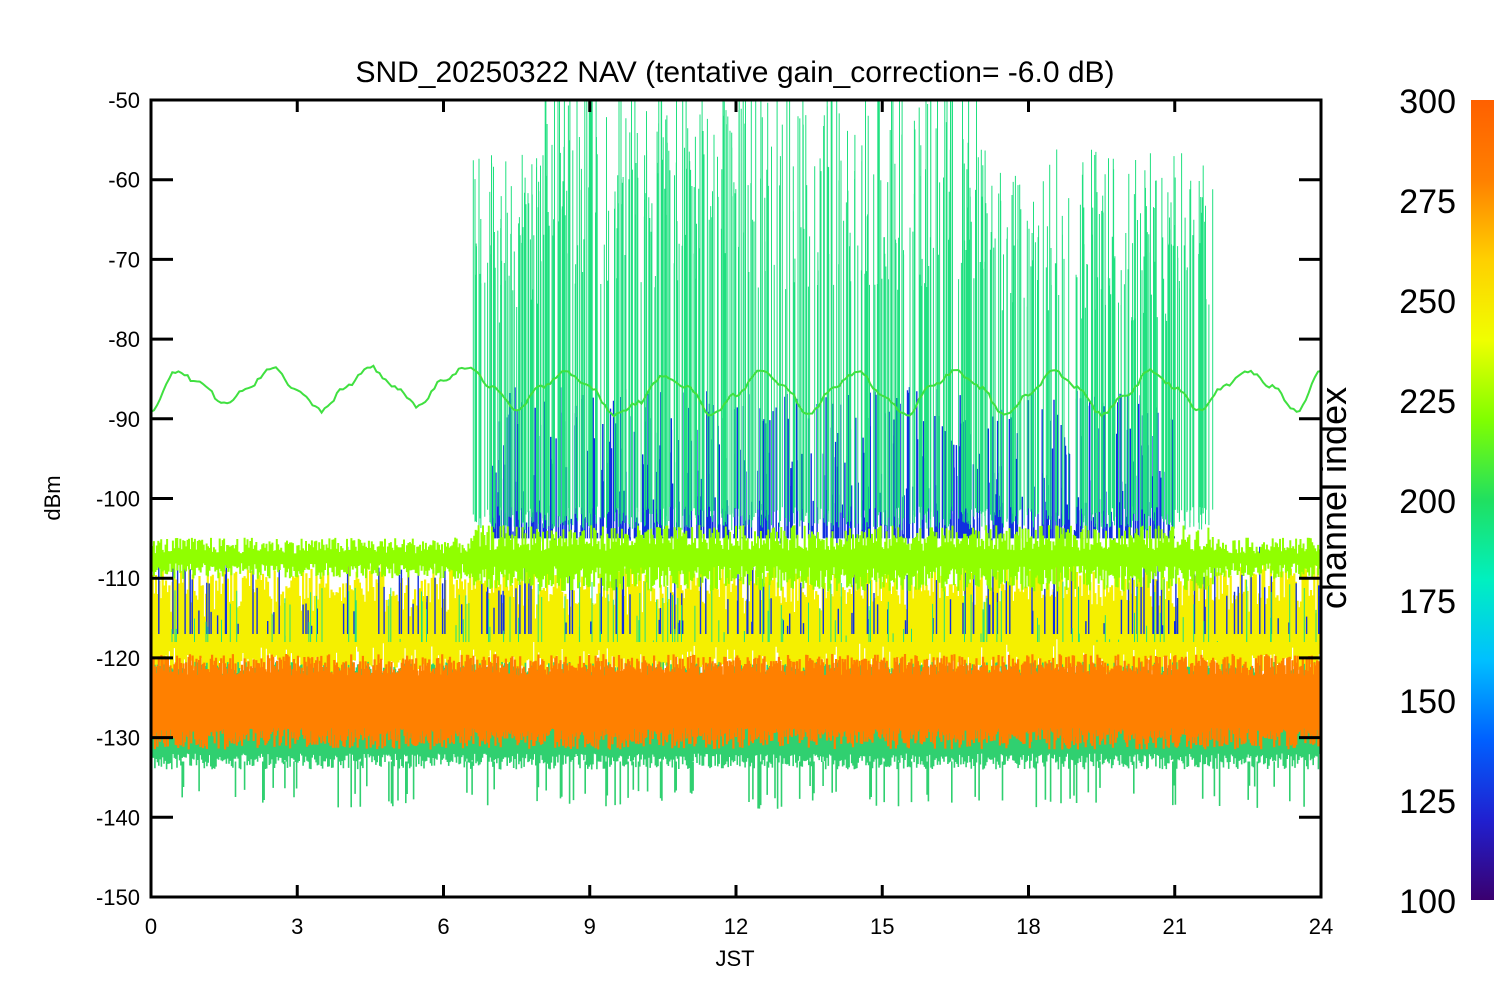  I want to click on colorbar-tick-label: 300, so click(1427, 102).